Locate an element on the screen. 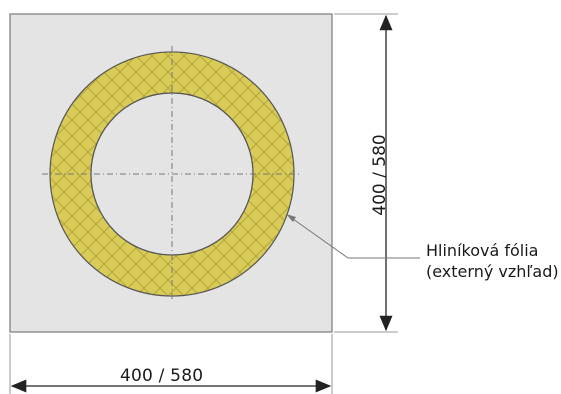 The height and width of the screenshot is (394, 561). callout-label-line2: (externý vzhľad) is located at coordinates (492, 271).